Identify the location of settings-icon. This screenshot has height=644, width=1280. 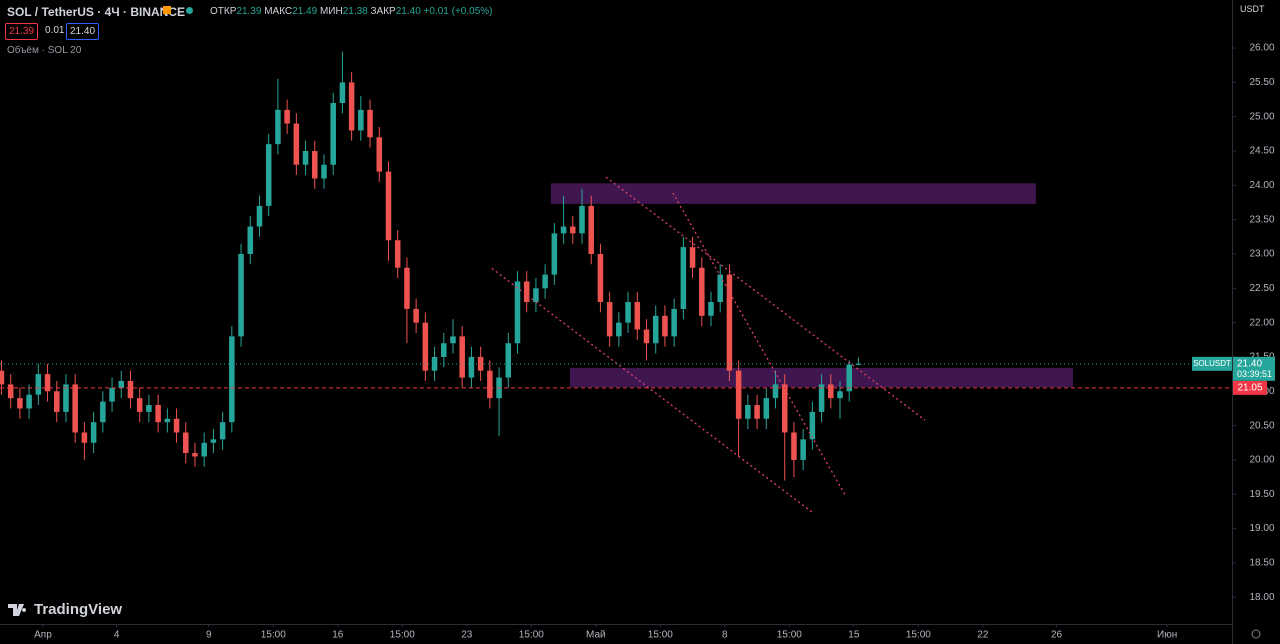
(1256, 634).